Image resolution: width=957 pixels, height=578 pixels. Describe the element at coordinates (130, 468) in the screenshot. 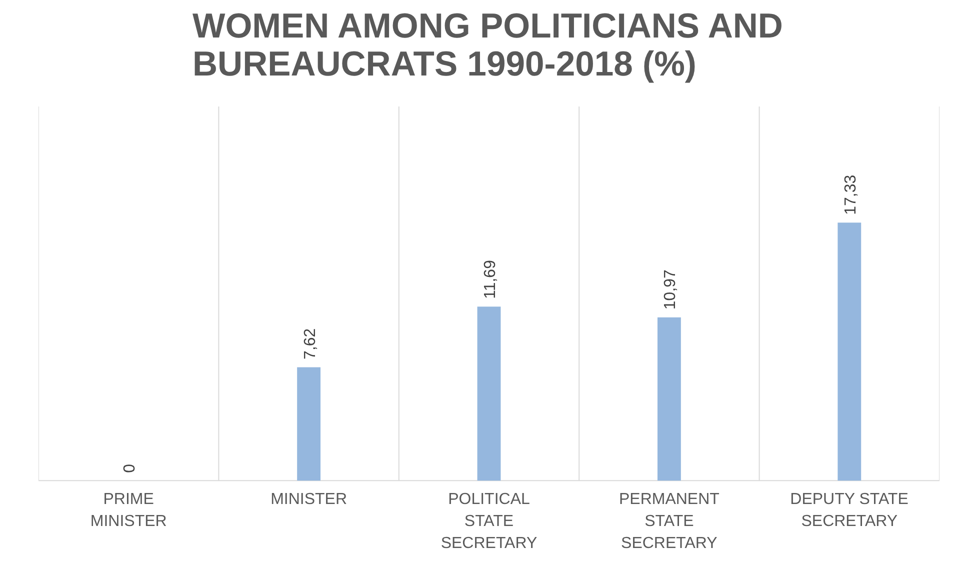

I see `data-label: 0` at that location.